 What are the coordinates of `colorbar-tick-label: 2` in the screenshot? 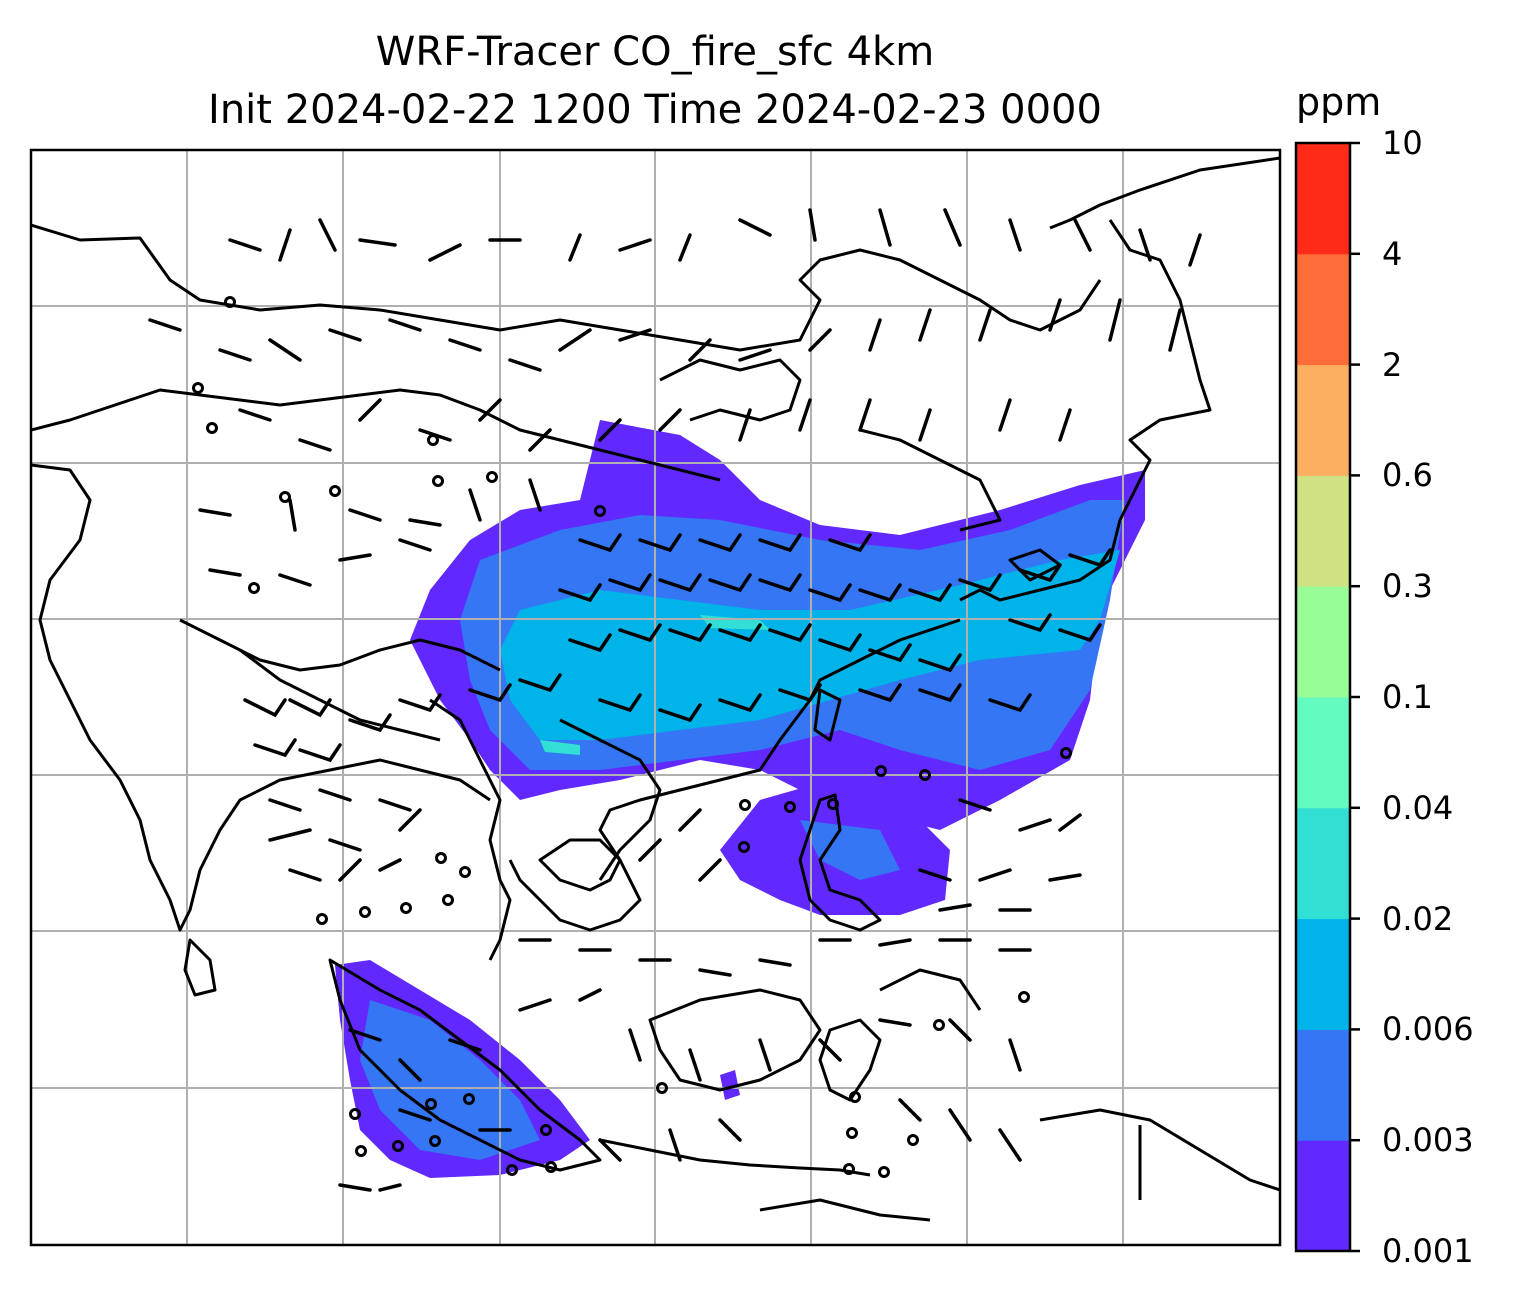 It's located at (1392, 364).